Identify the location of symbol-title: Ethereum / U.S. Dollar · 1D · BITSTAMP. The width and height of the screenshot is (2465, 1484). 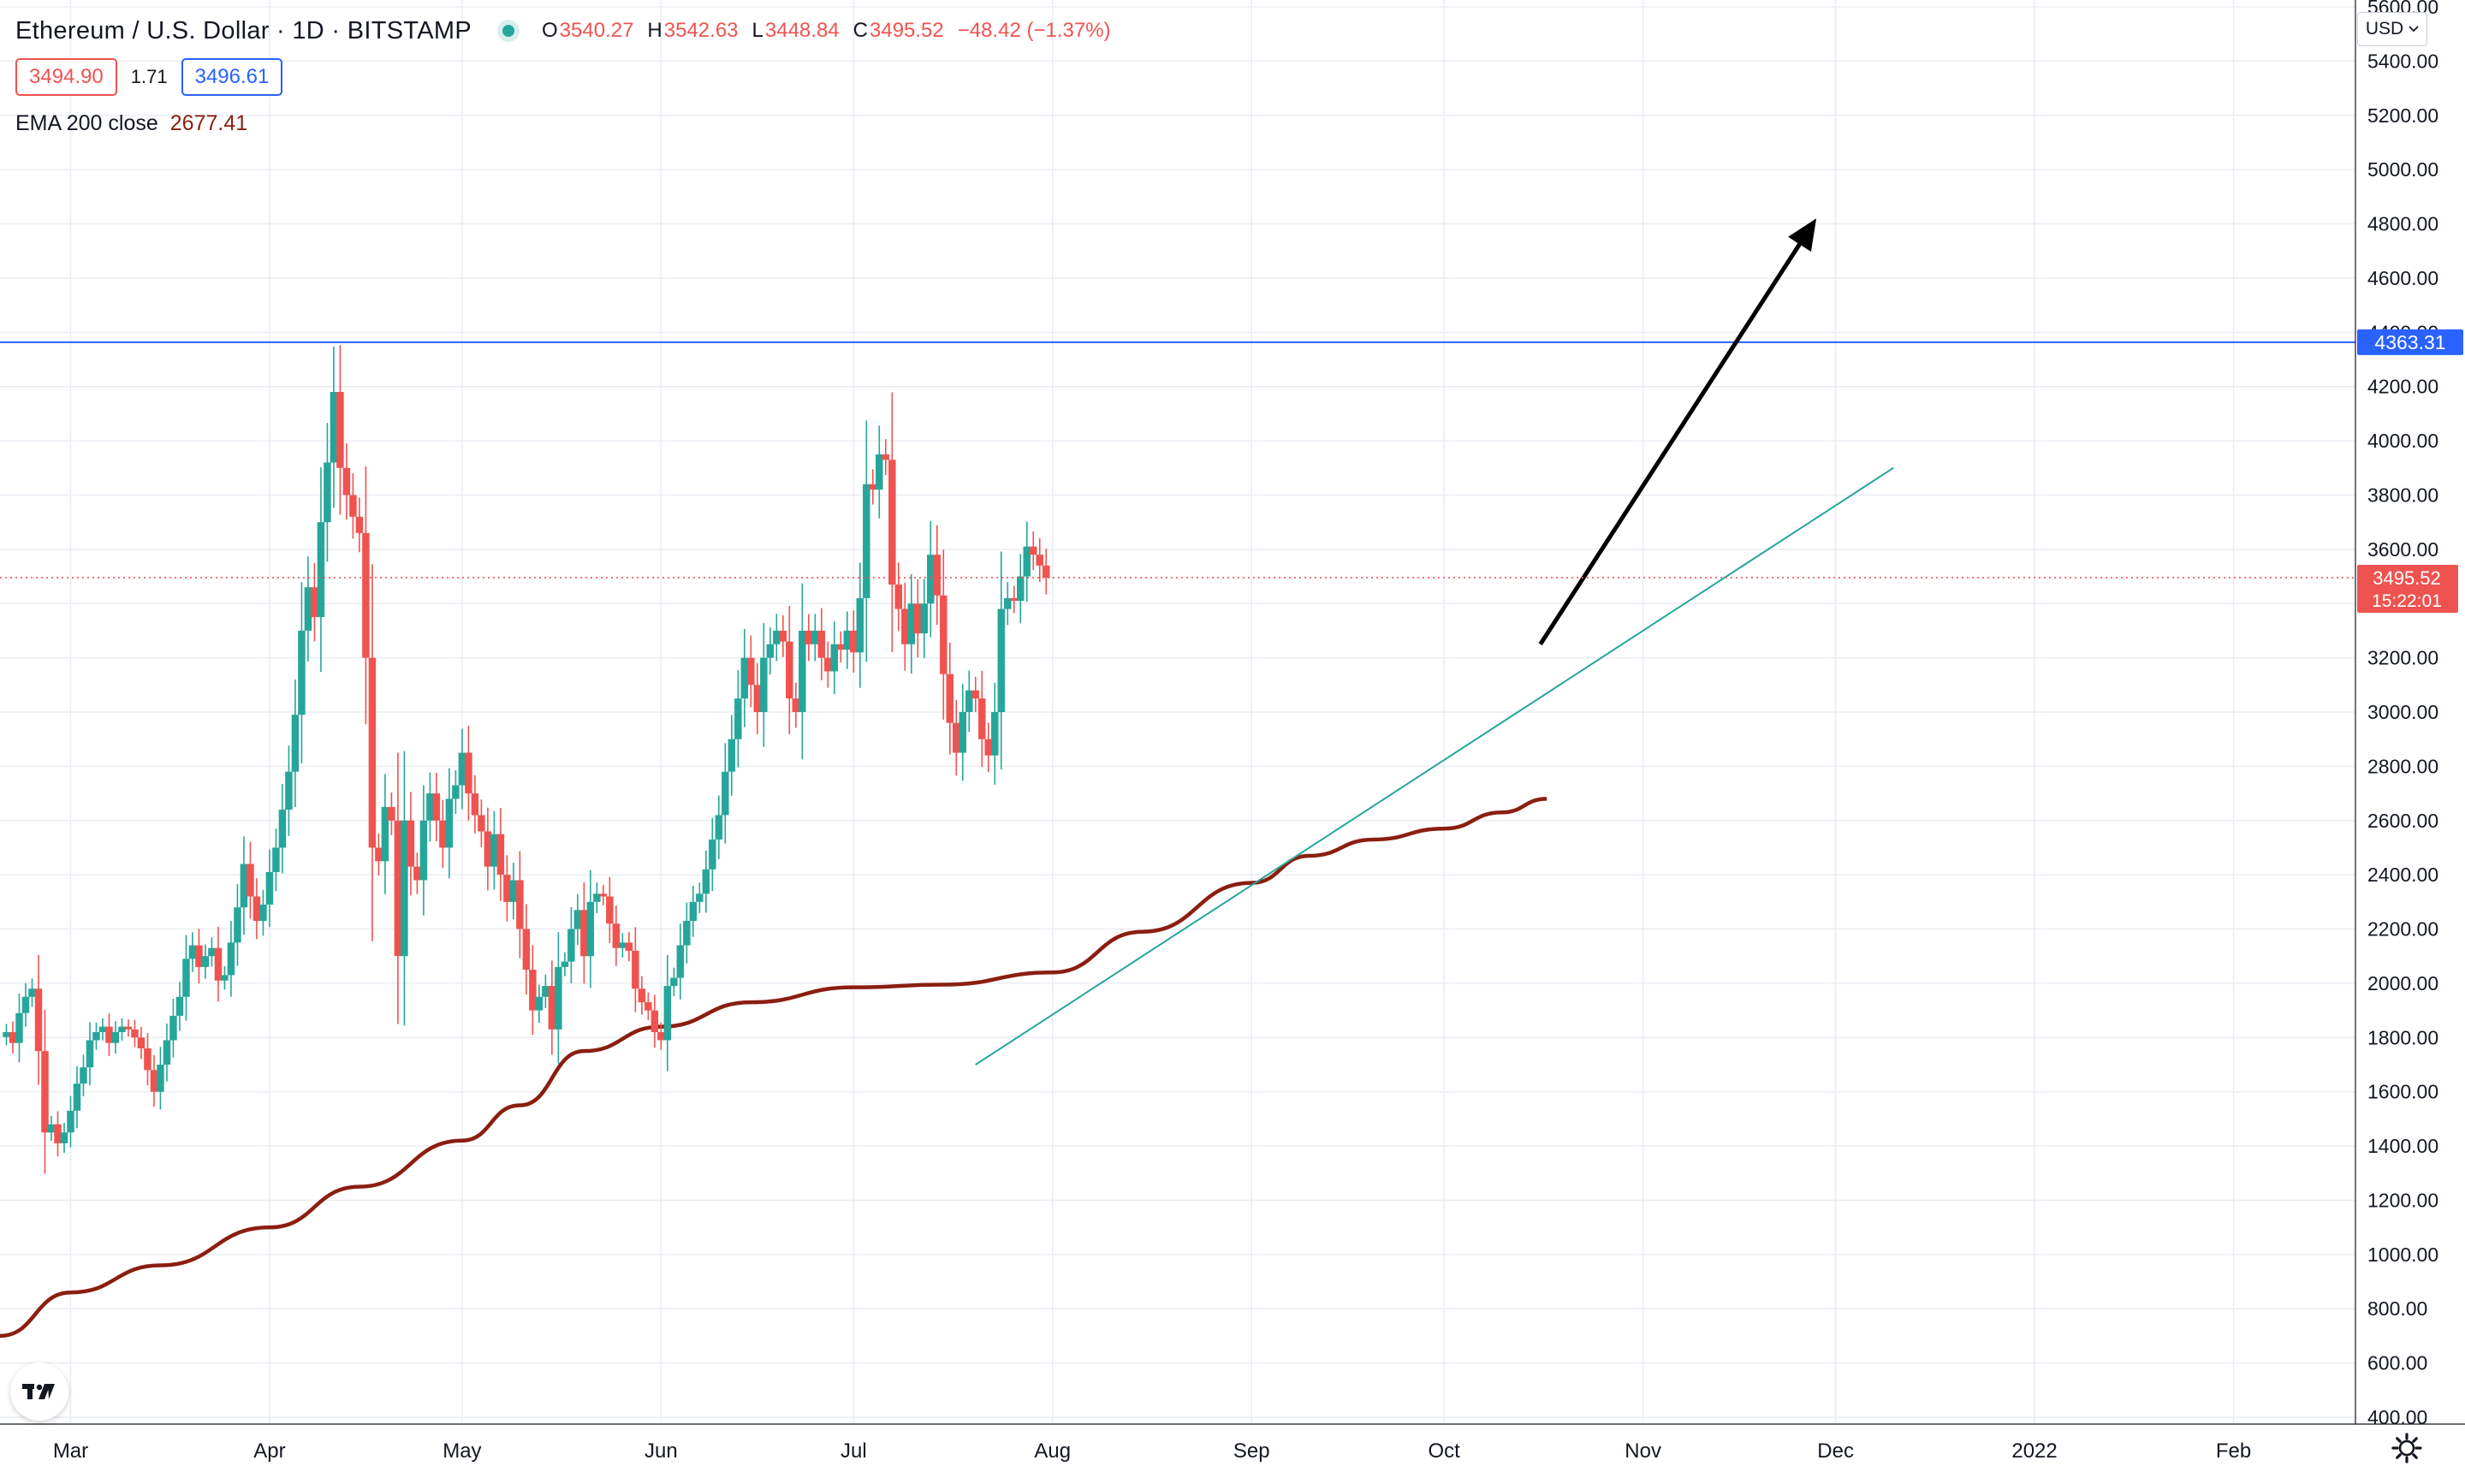
(244, 31).